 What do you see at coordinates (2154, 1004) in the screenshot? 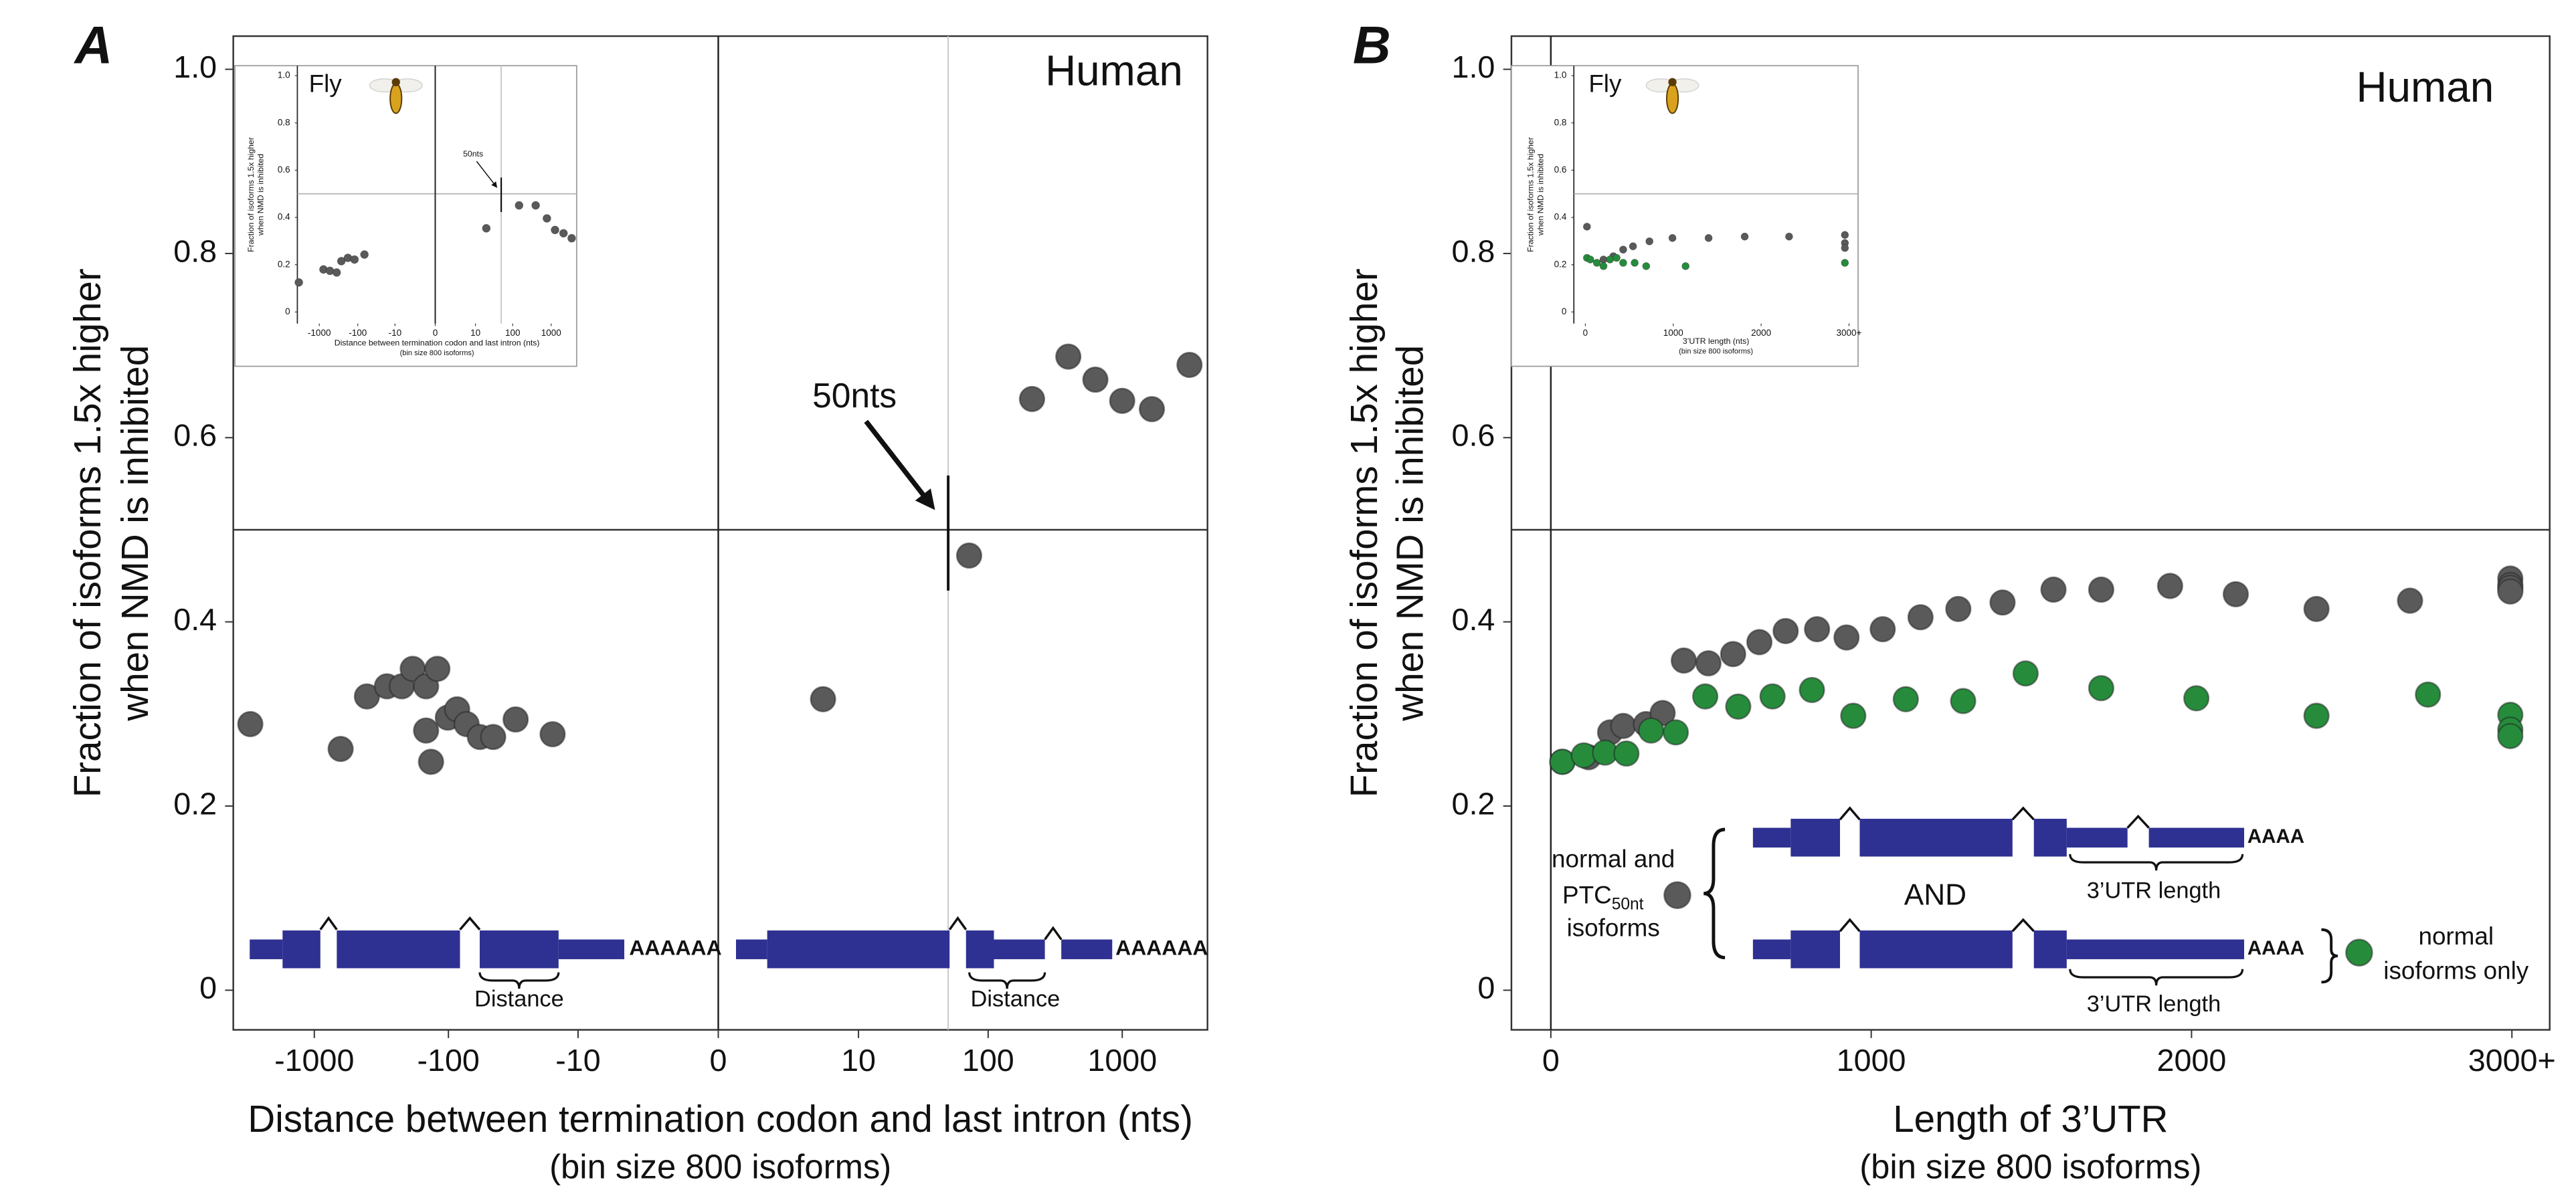
I see `utr-length-label: 3’UTR length` at bounding box center [2154, 1004].